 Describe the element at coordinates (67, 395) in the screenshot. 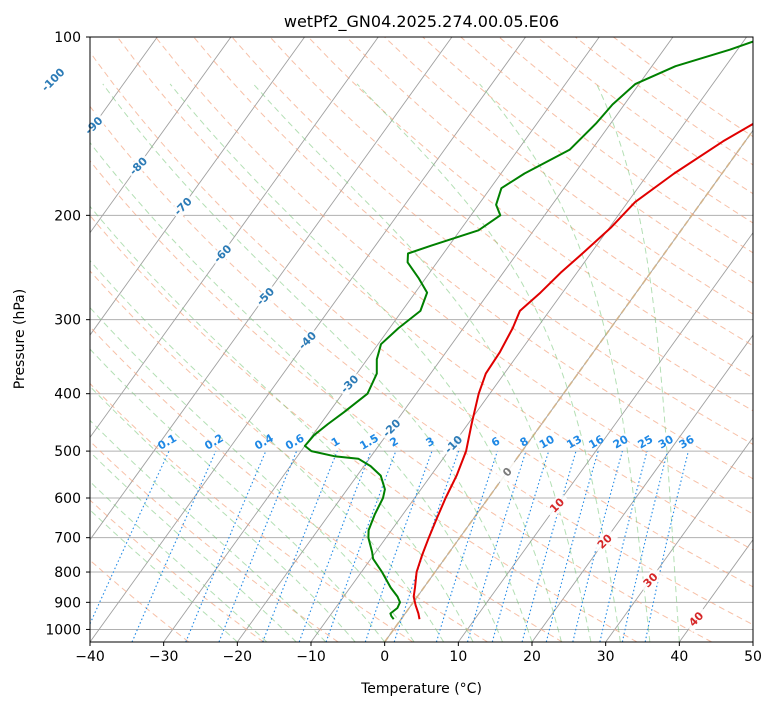

I see `y-tick-label: 400` at that location.